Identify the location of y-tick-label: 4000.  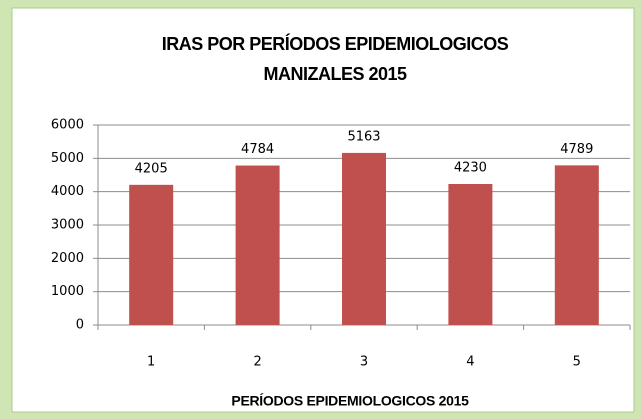
(67, 191).